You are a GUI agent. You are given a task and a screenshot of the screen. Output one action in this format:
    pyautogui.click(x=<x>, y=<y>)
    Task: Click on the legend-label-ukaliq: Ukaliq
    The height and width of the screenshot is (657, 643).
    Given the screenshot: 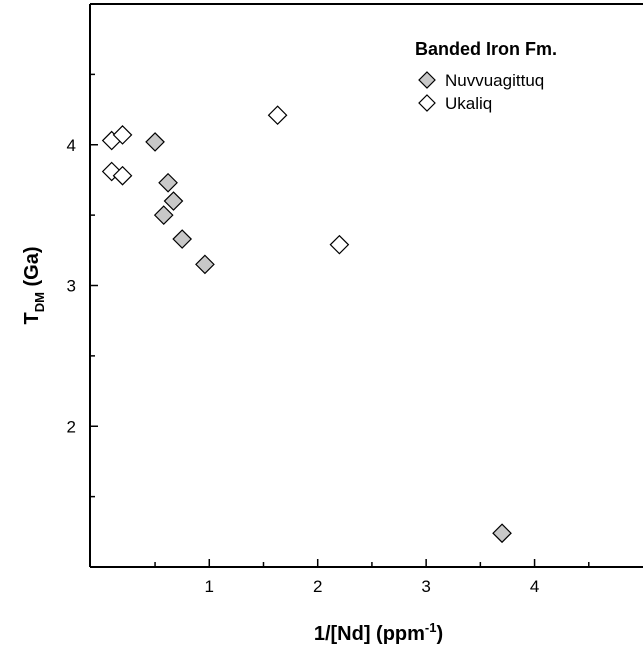 What is the action you would take?
    pyautogui.click(x=468, y=103)
    